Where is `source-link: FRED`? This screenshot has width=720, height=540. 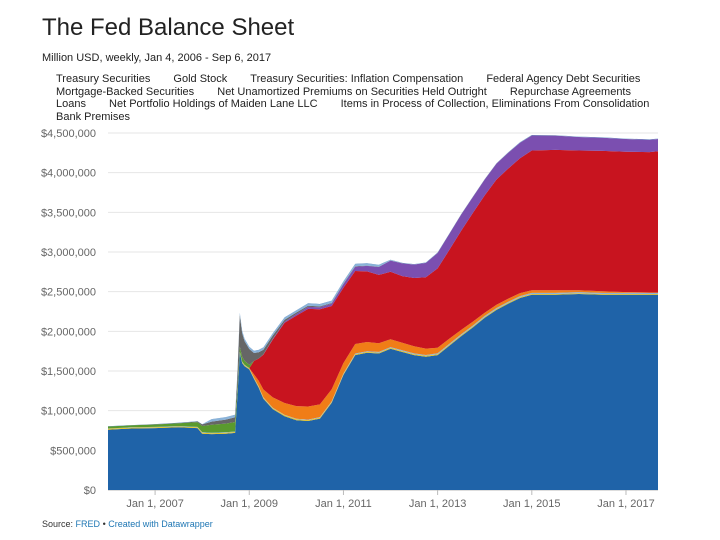
source-link: FRED is located at coordinates (88, 524).